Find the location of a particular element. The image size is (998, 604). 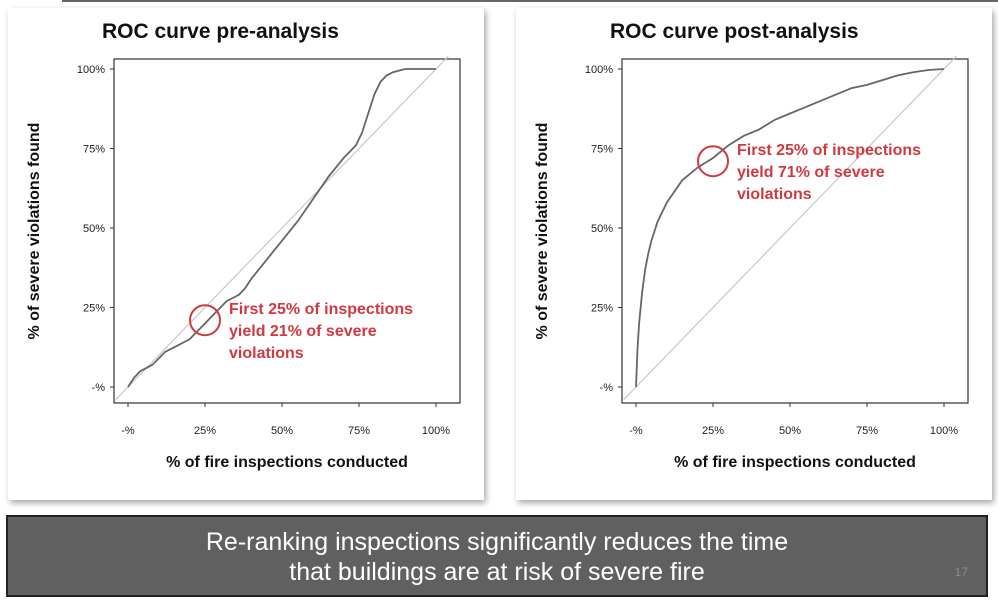

annotation-text: yield 71% of severe is located at coordinates (811, 172).